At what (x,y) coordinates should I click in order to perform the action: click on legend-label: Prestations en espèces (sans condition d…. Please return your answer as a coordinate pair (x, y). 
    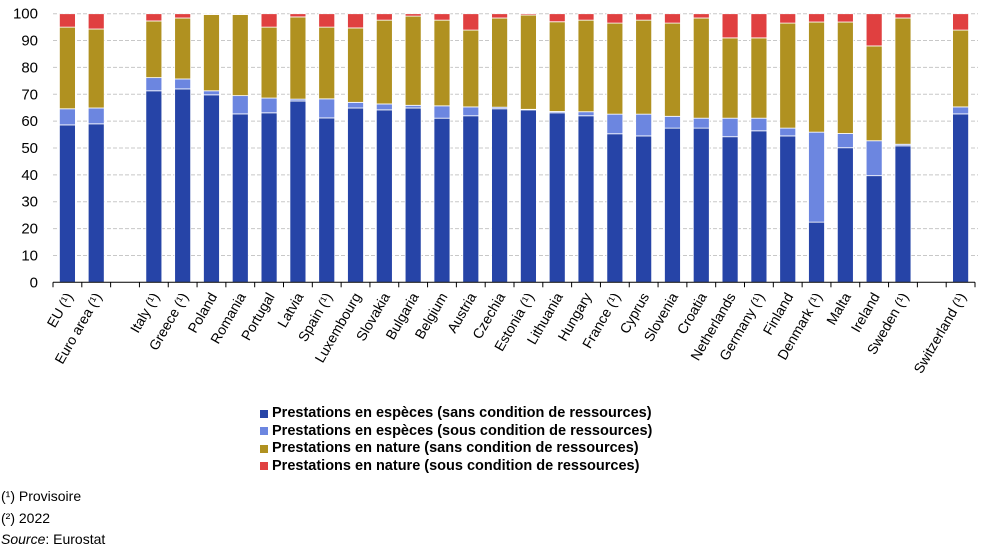
    Looking at the image, I should click on (462, 413).